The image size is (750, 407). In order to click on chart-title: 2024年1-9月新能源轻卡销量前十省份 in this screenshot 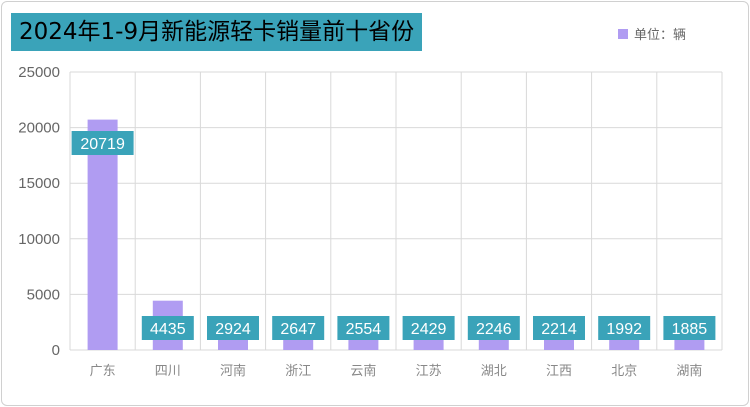, I will do `click(217, 32)`.